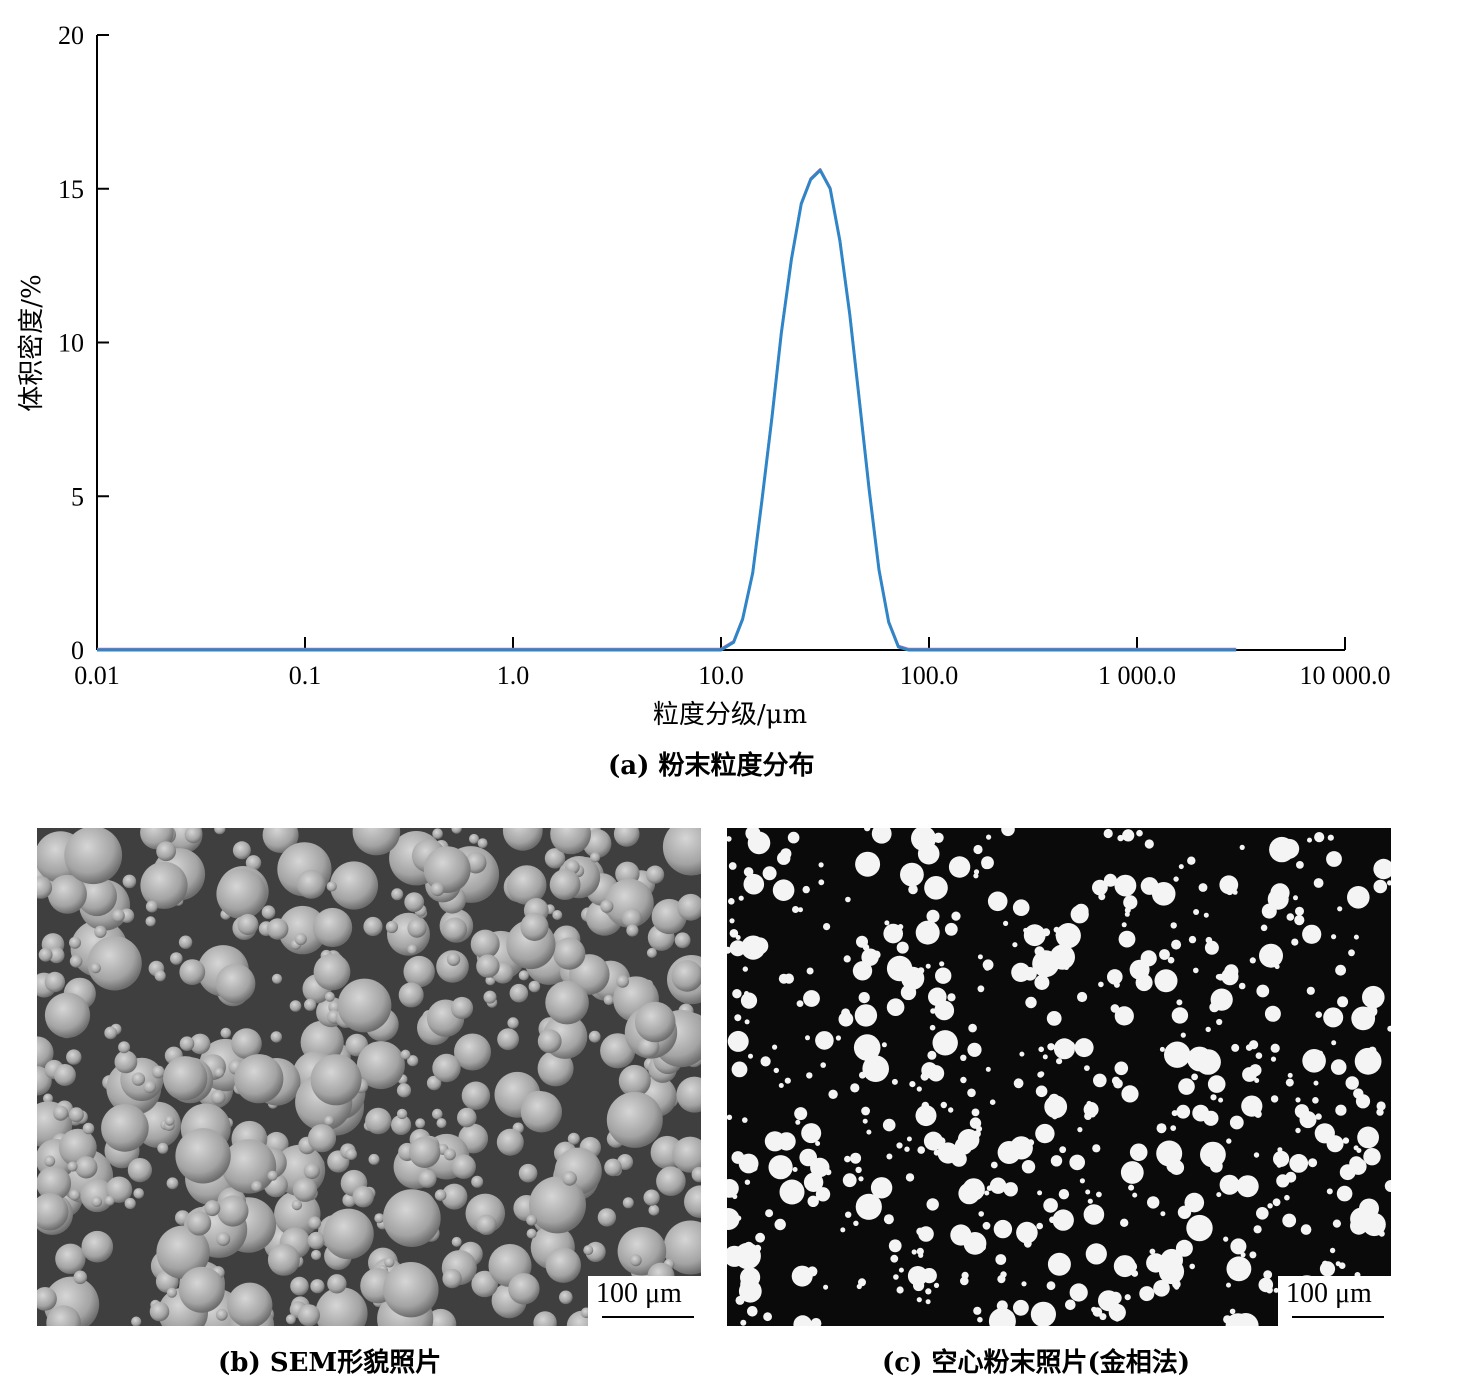 The image size is (1476, 1383). I want to click on y-tick-label: 5, so click(77, 496).